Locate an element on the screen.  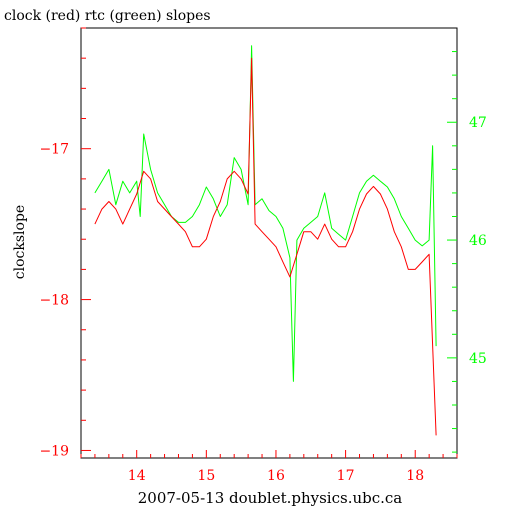
x-tick-label: 16 is located at coordinates (276, 476).